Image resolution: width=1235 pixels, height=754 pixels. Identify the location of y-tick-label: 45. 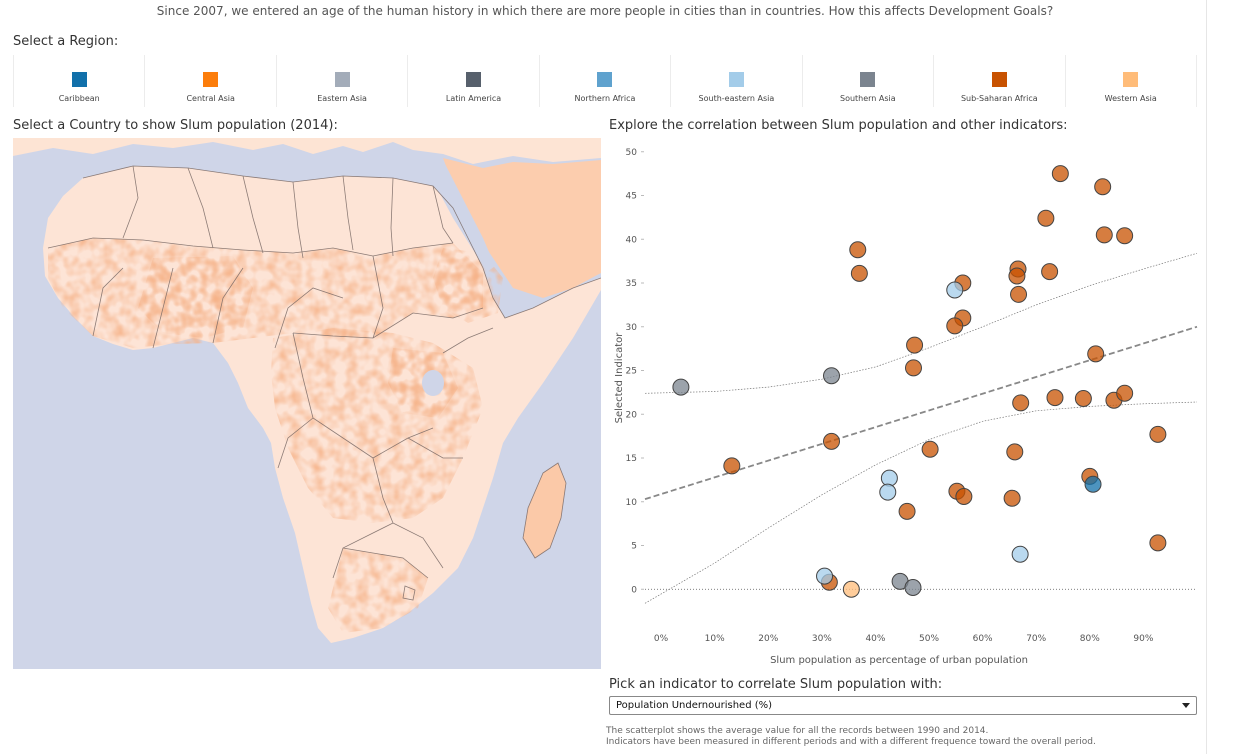
(631, 197).